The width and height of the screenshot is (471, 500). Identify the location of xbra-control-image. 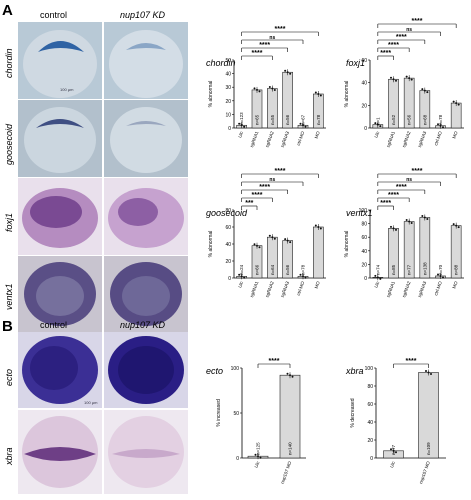
(60, 452).